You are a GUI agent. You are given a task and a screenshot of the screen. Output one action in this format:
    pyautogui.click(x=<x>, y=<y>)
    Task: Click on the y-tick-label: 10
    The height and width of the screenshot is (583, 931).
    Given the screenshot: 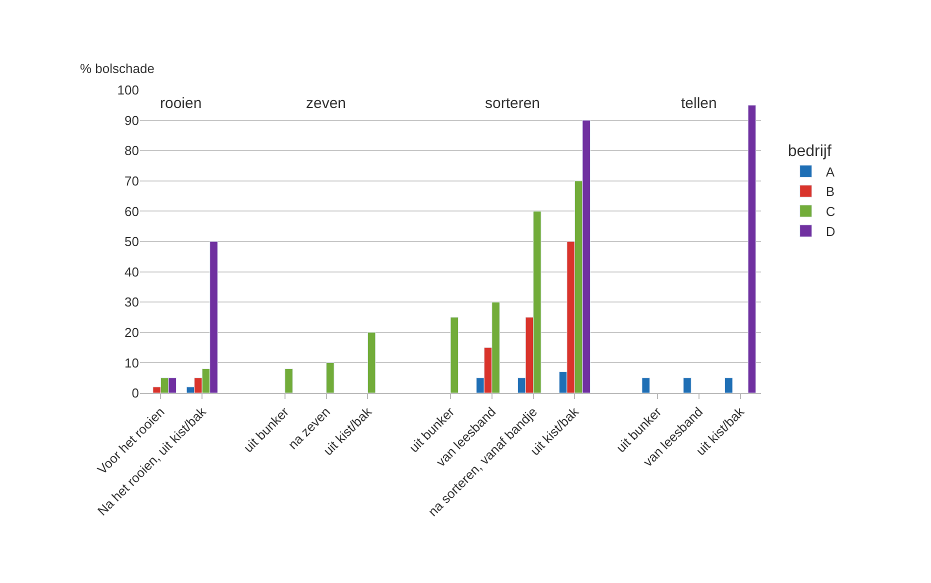 What is the action you would take?
    pyautogui.click(x=131, y=362)
    